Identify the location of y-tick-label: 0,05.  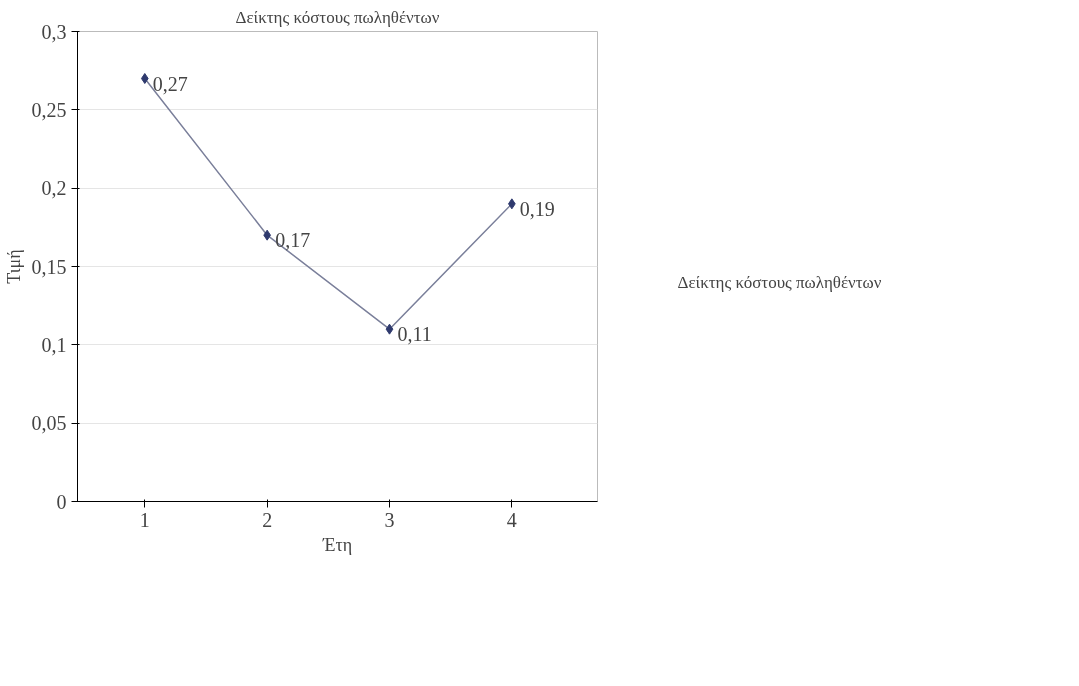
(49, 423).